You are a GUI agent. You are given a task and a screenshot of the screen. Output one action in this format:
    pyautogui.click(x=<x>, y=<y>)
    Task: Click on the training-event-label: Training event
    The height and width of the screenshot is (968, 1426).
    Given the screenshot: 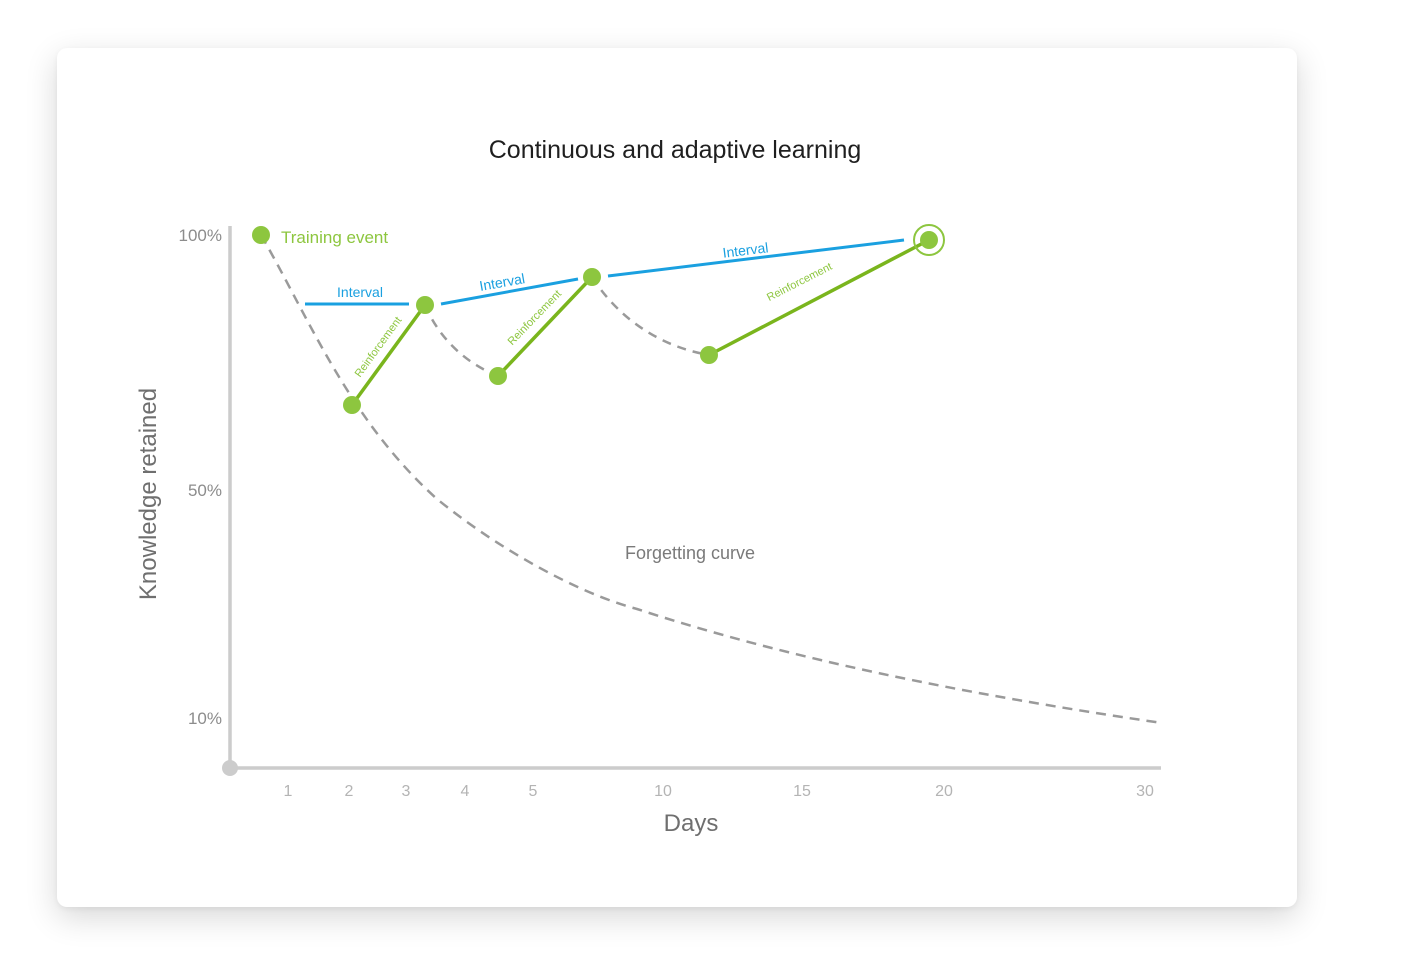 What is the action you would take?
    pyautogui.click(x=334, y=237)
    